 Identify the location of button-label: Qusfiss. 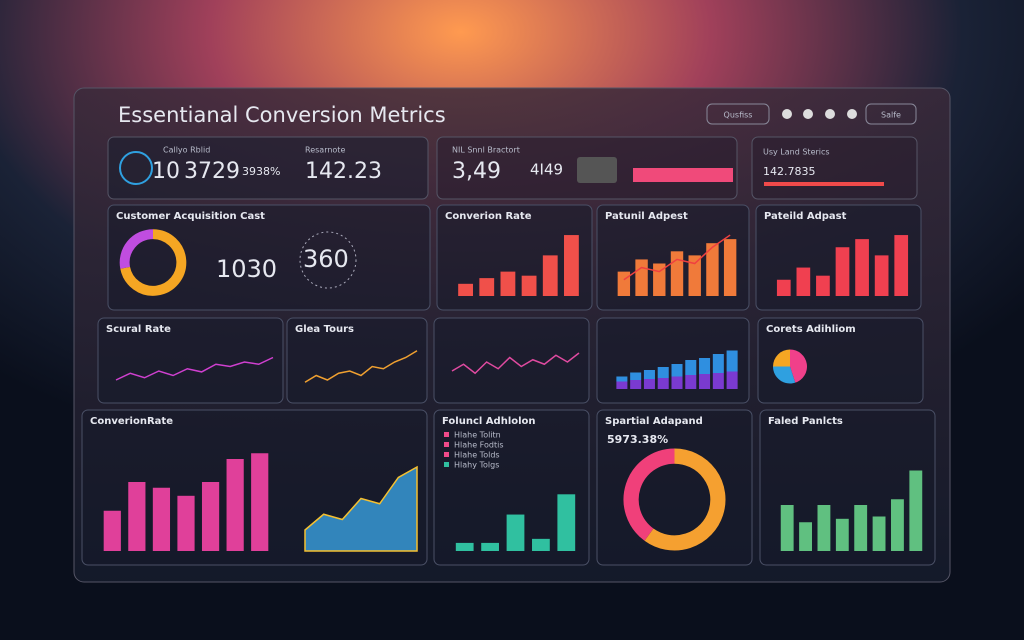
(738, 115).